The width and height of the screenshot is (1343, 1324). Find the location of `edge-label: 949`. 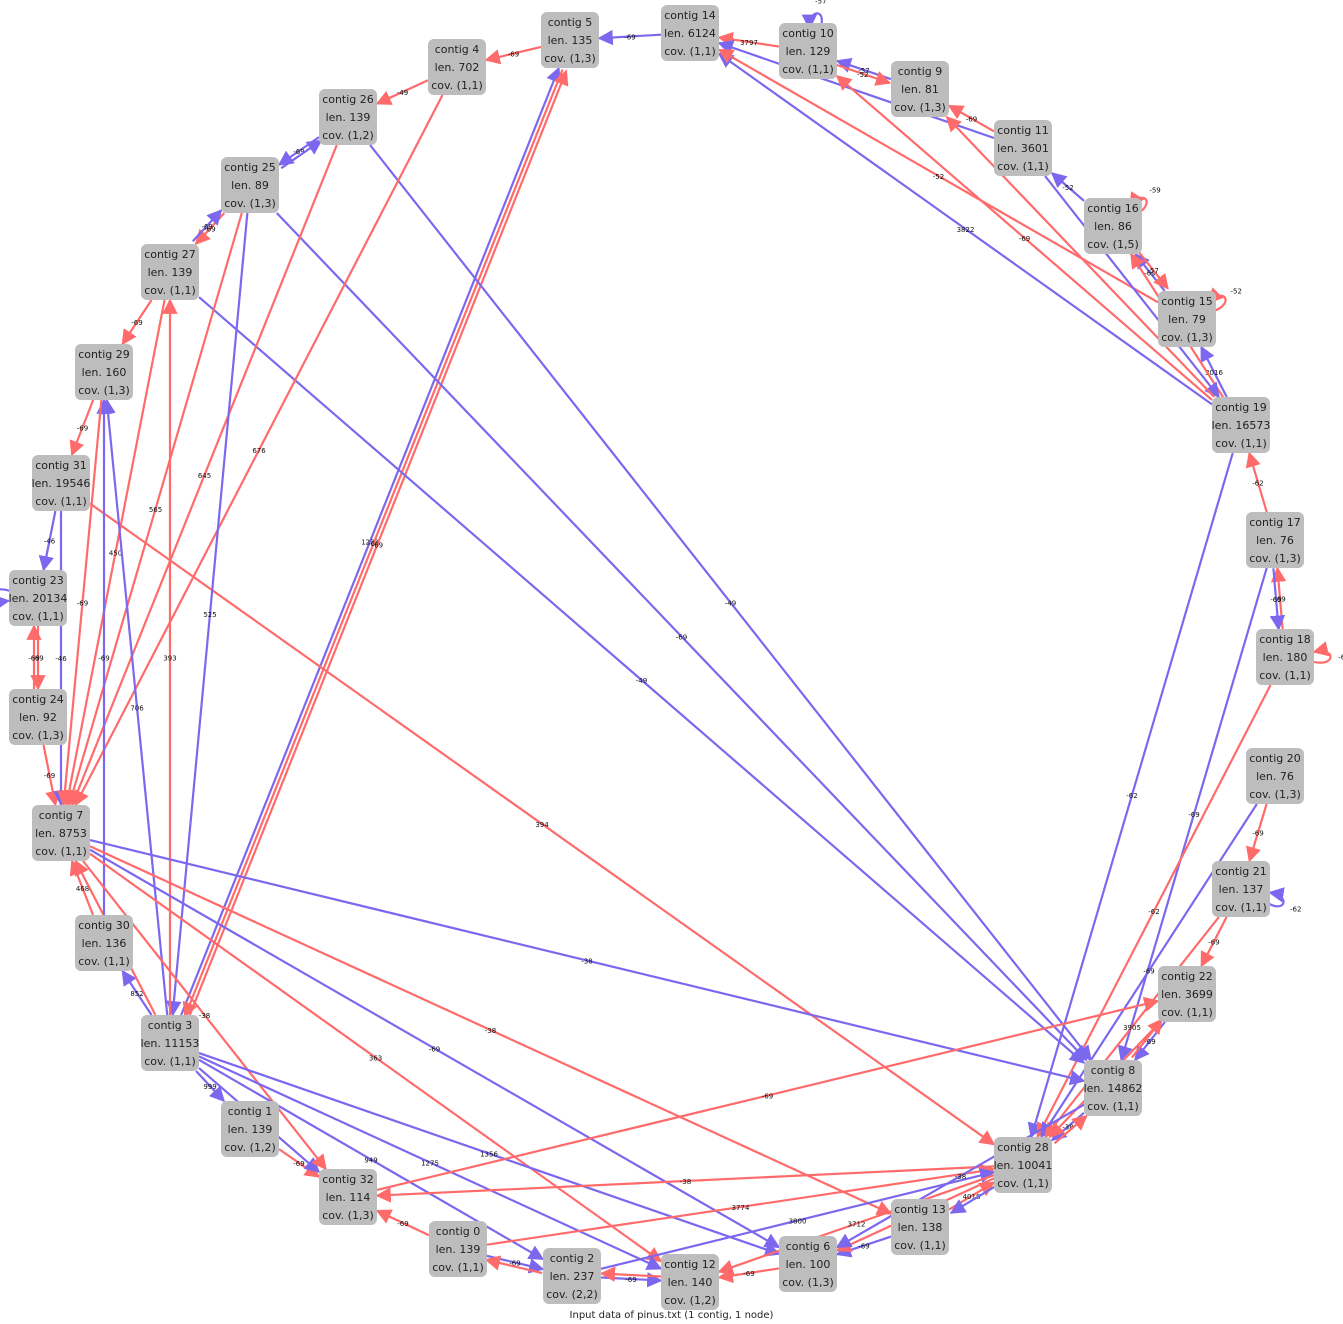

edge-label: 949 is located at coordinates (370, 1161).